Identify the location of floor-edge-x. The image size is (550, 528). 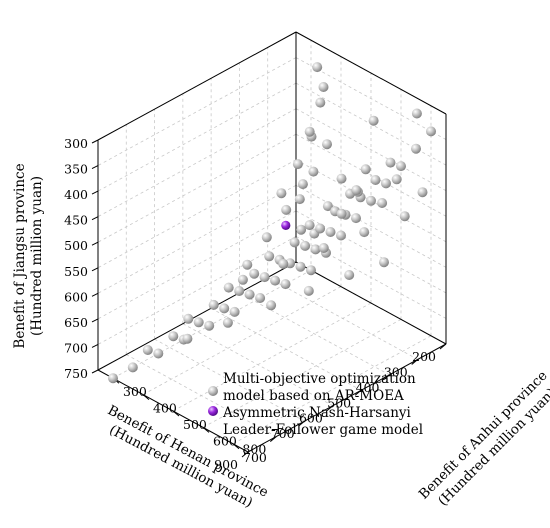
(371, 303).